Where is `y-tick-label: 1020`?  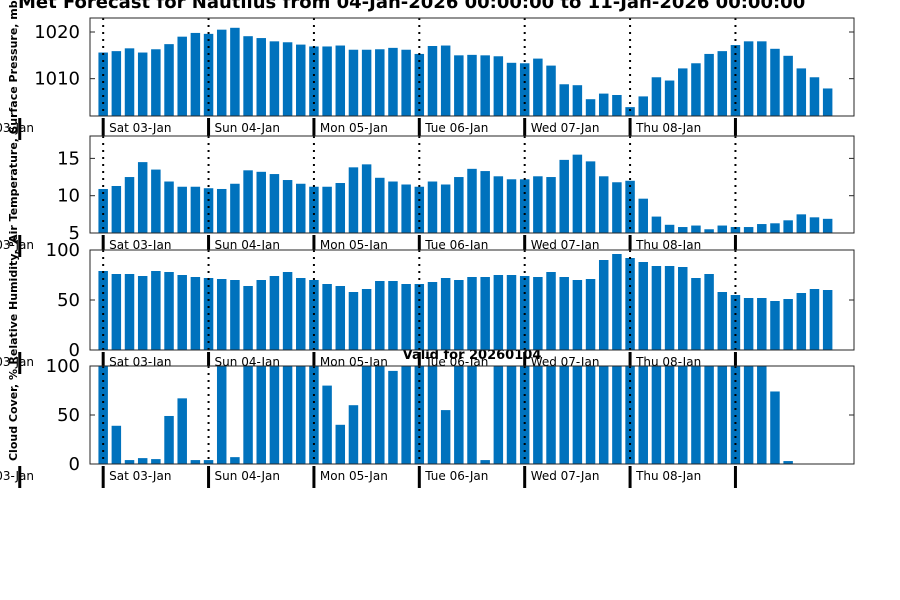
y-tick-label: 1020 is located at coordinates (57, 32).